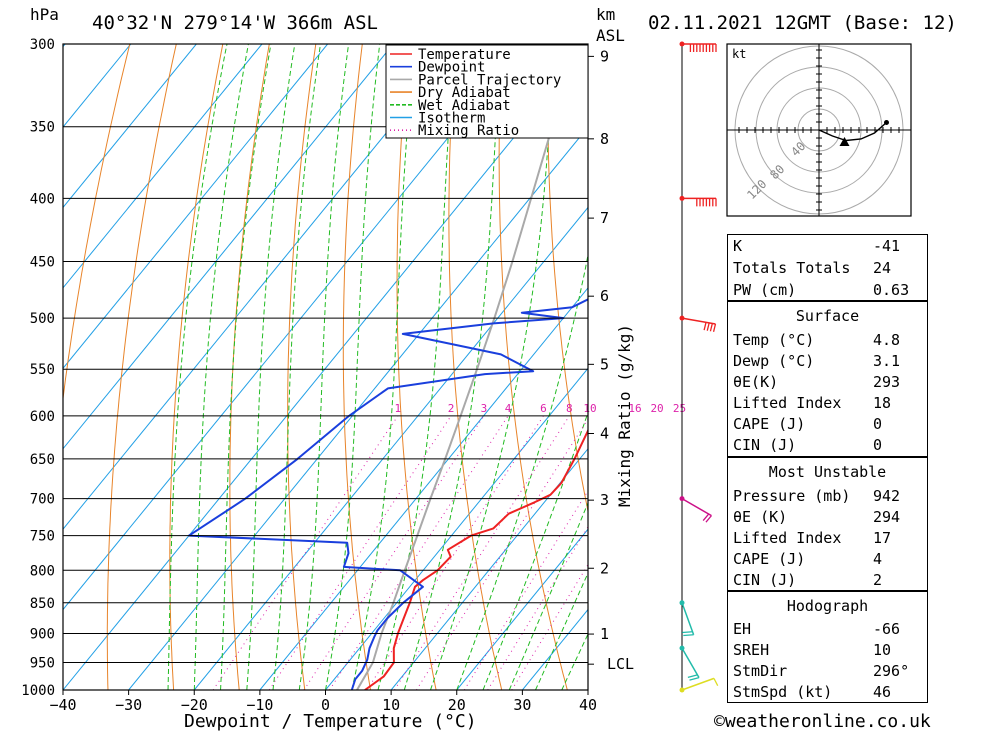 Image resolution: width=1000 pixels, height=733 pixels. I want to click on asl-label: ASL, so click(610, 35).